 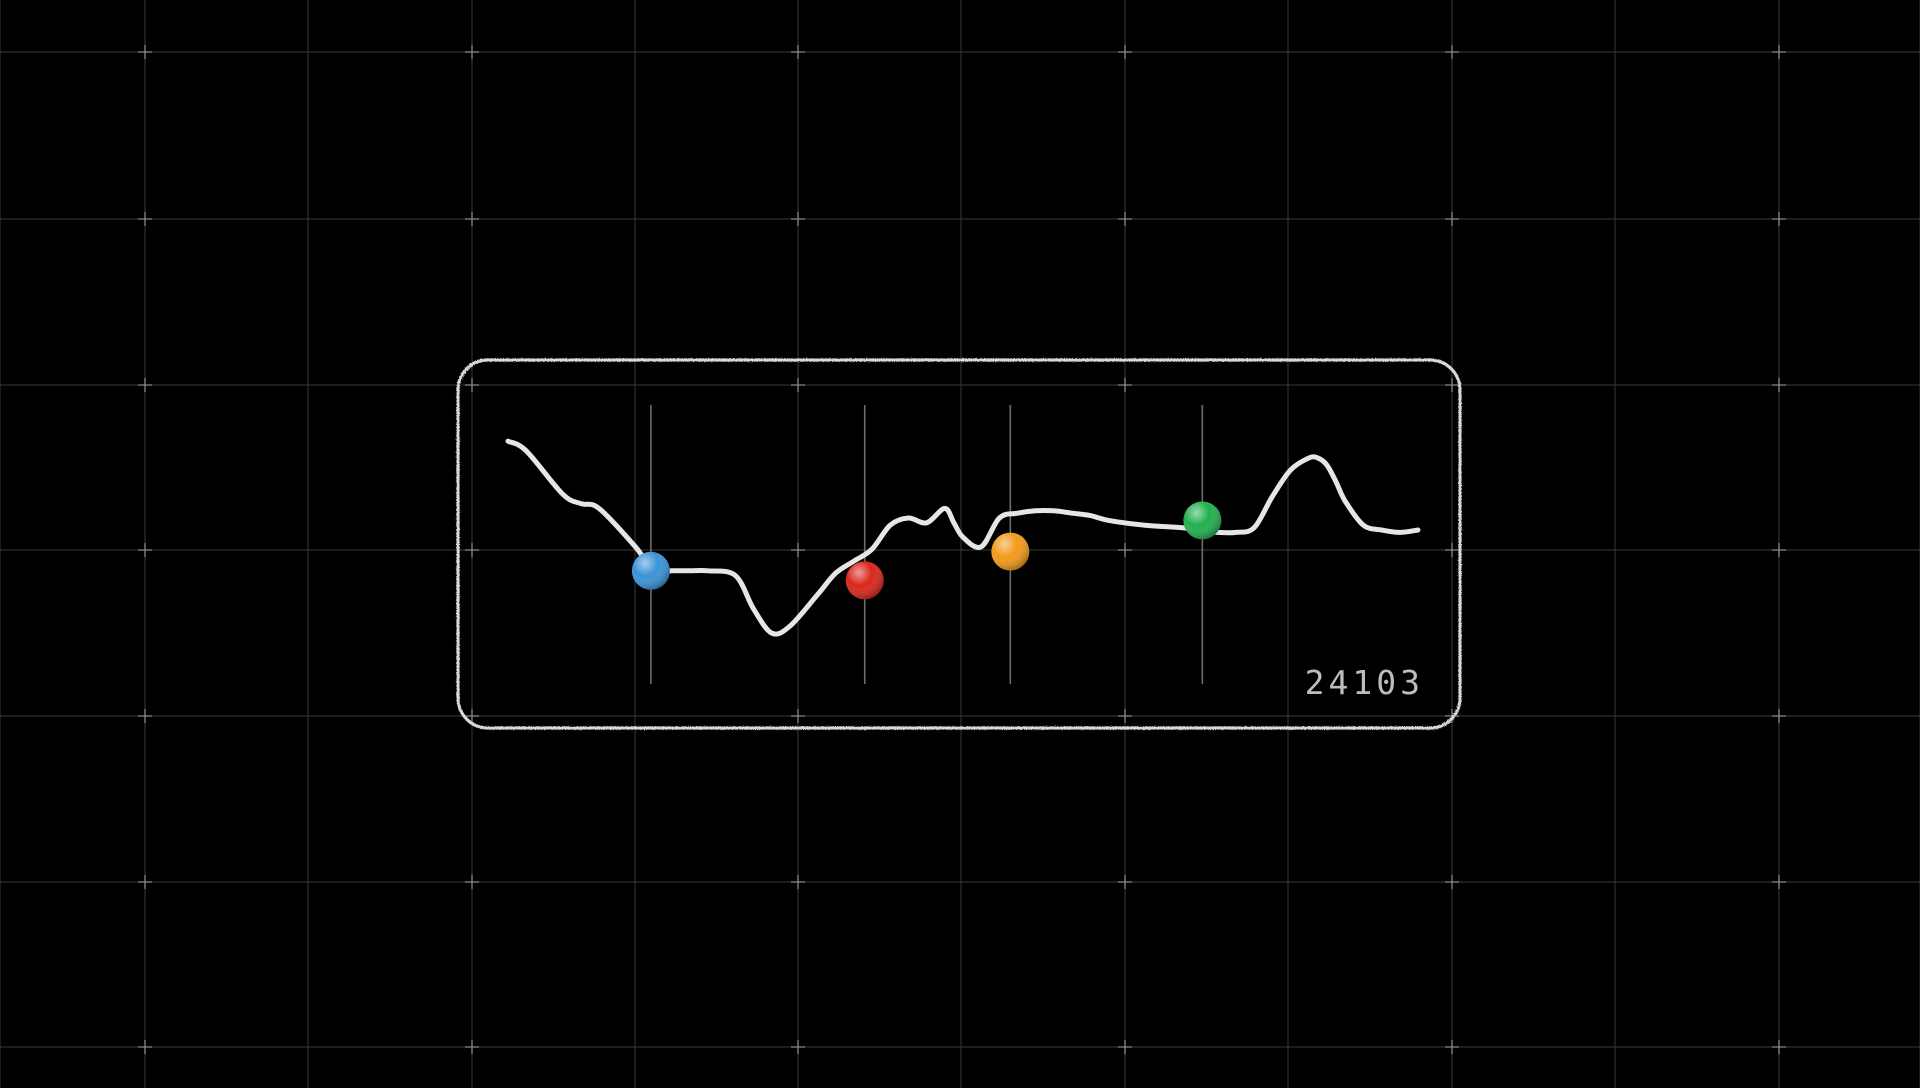 I want to click on chart-plot, so click(x=963, y=544).